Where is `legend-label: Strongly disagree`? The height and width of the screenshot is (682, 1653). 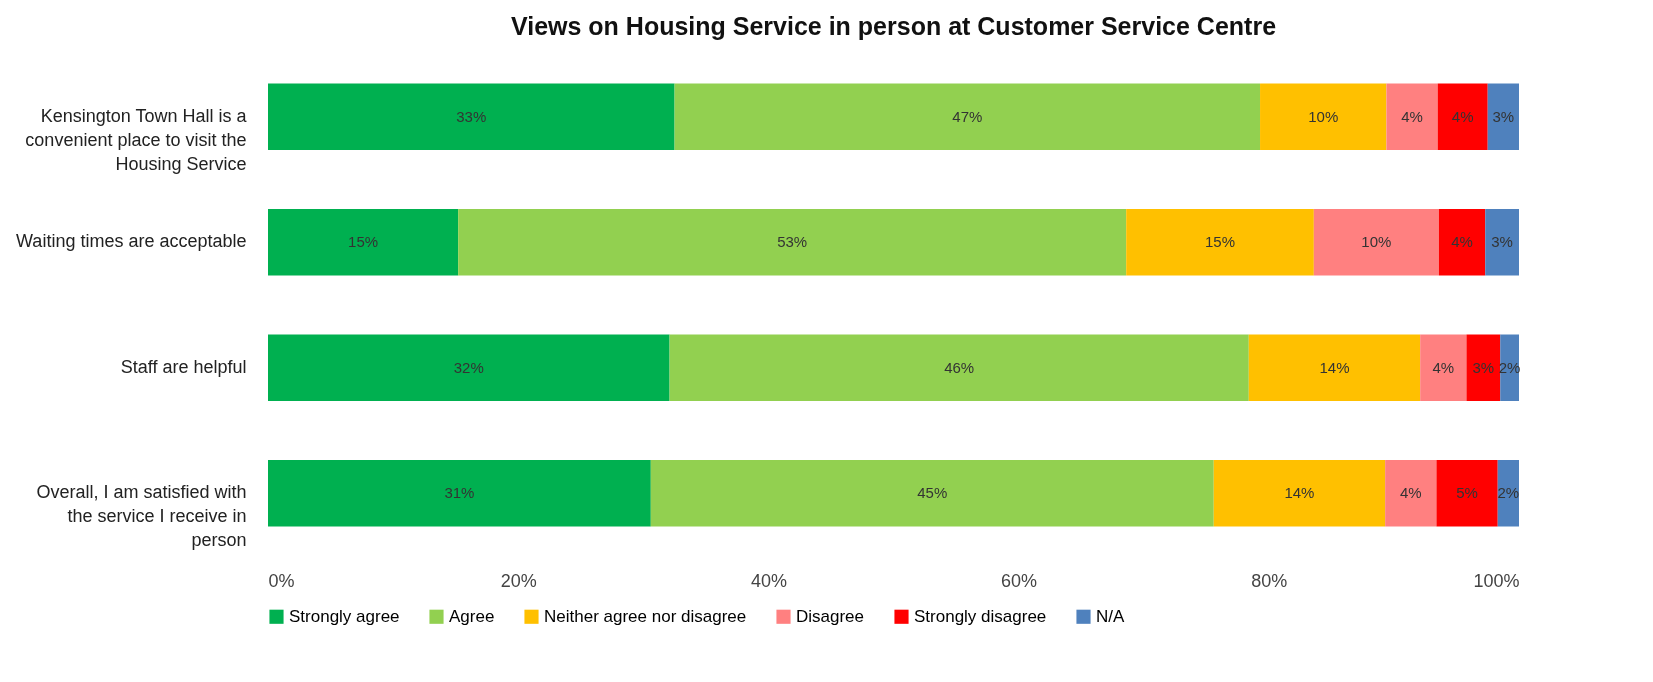 legend-label: Strongly disagree is located at coordinates (980, 616).